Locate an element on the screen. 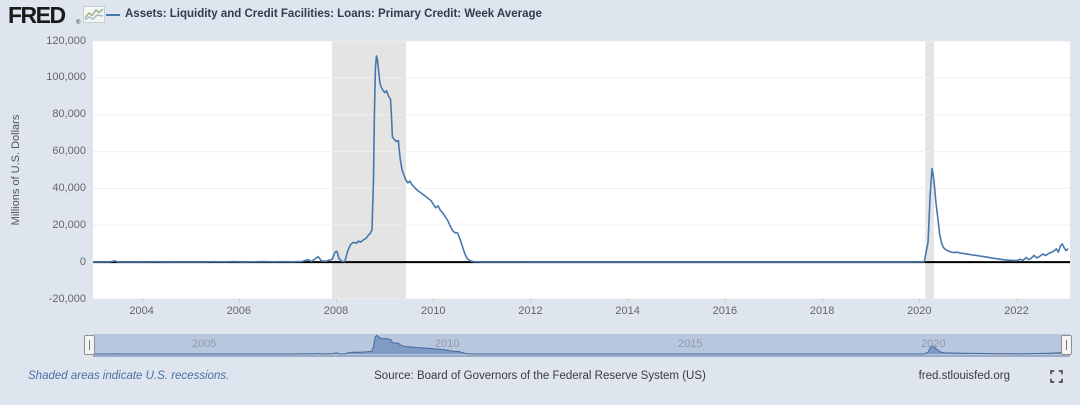  y-tick-label: 80,000 is located at coordinates (69, 114).